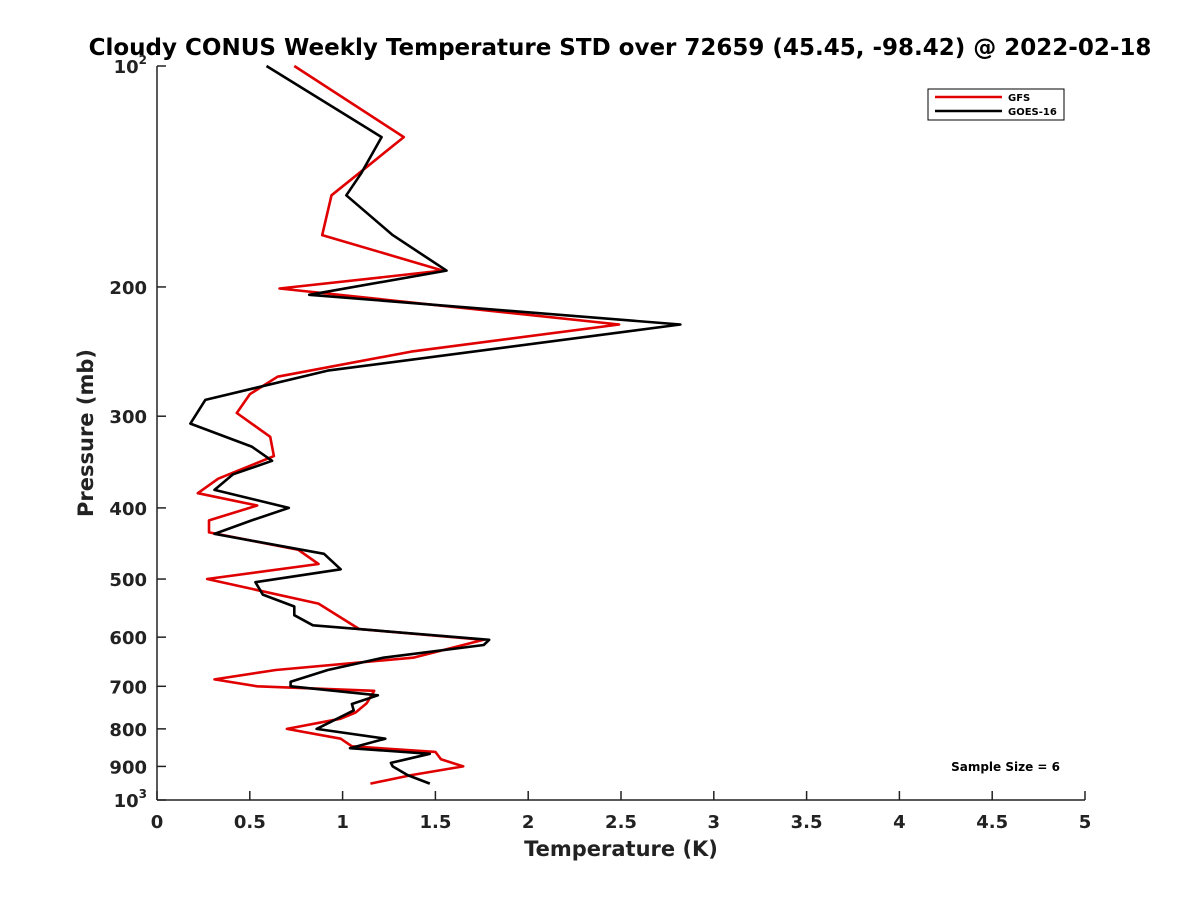 The image size is (1200, 900). I want to click on y-tick-label: 300, so click(128, 417).